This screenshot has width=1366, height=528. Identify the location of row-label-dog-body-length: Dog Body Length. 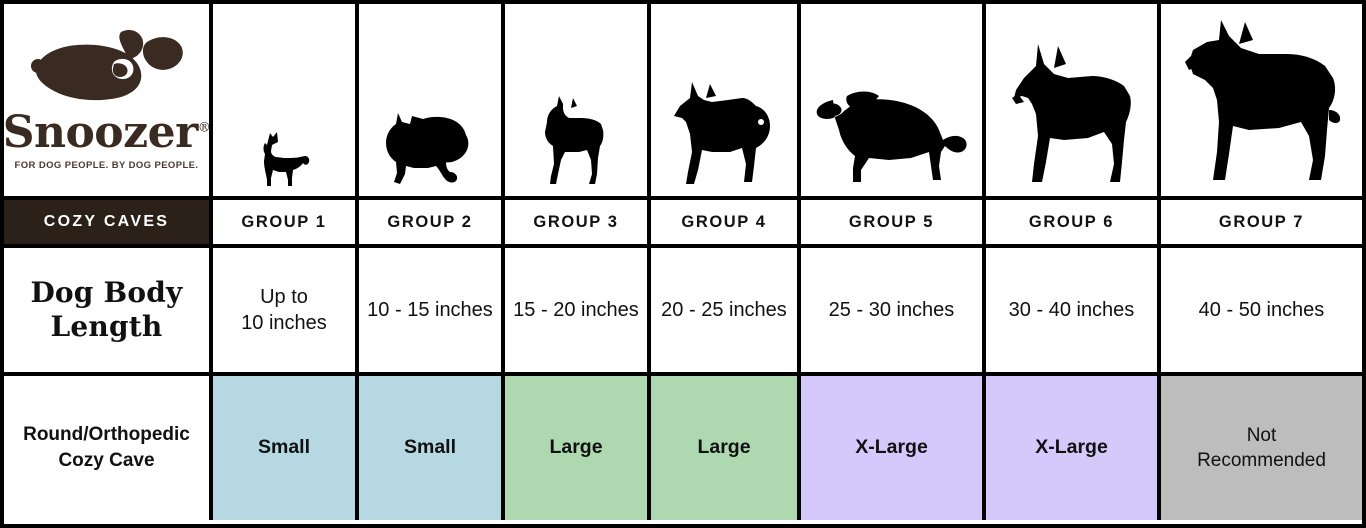
(108, 312).